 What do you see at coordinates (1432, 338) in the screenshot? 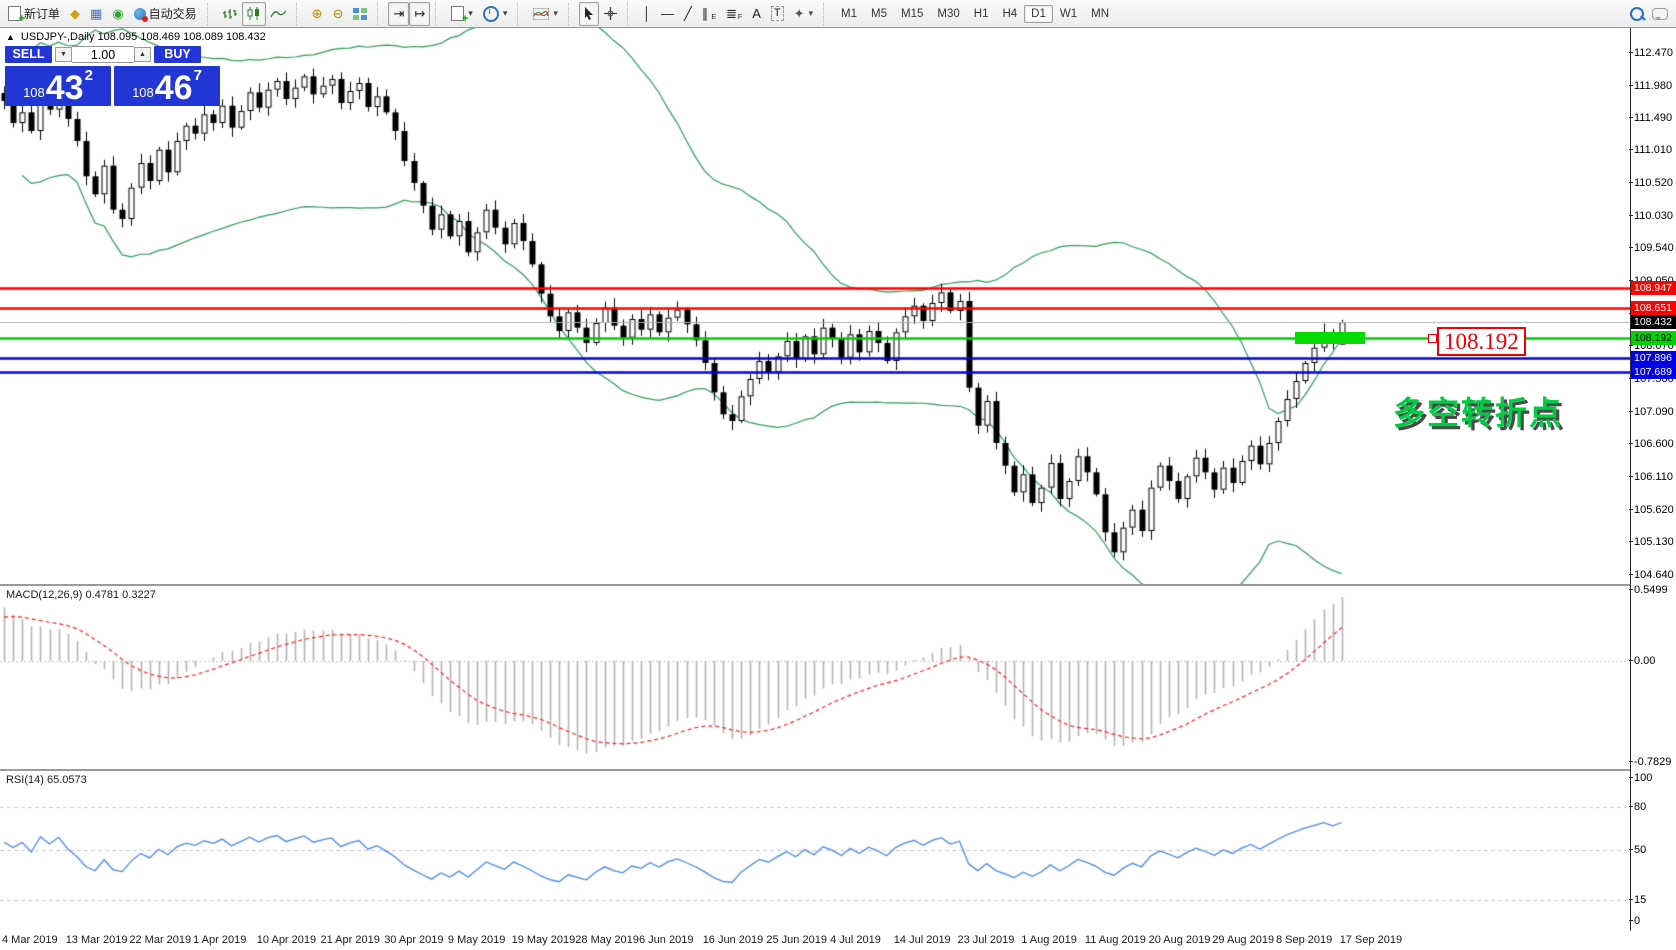
I see `callout-anchor-handle` at bounding box center [1432, 338].